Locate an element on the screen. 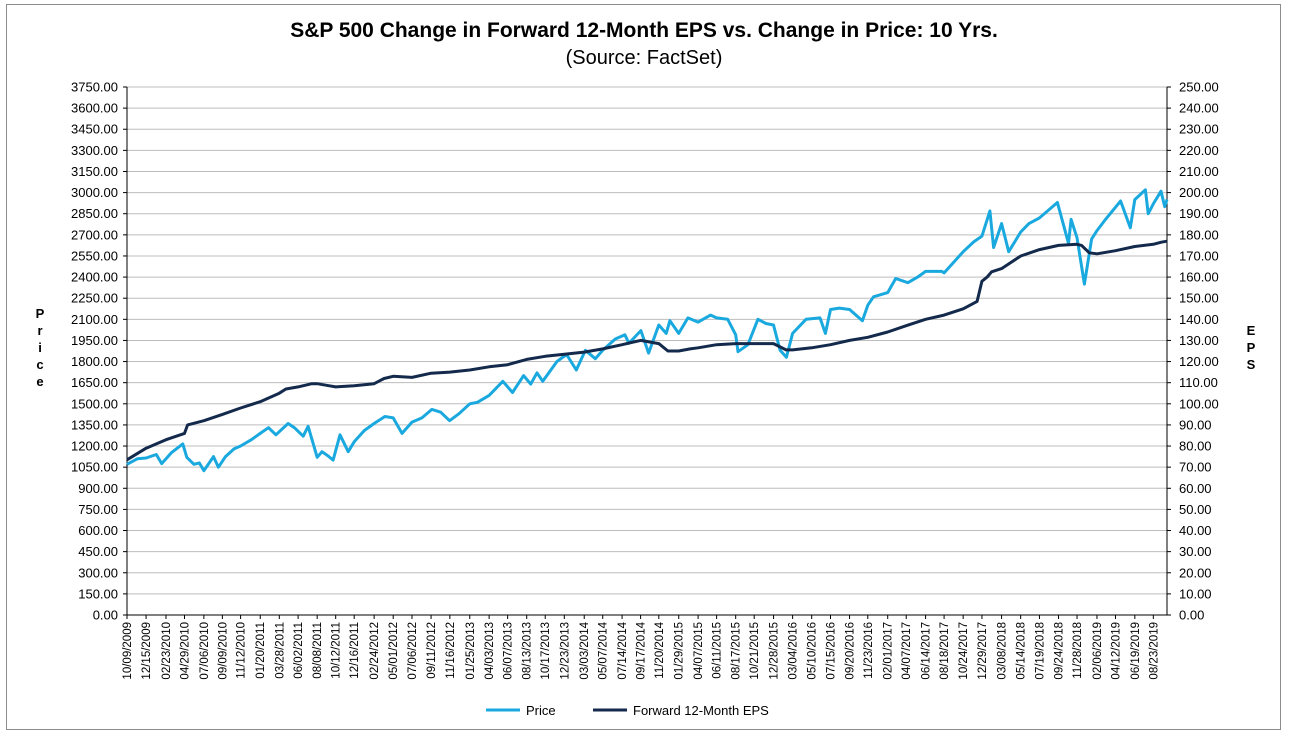  legend: Price Forward 12-Month EPS is located at coordinates (627, 710).